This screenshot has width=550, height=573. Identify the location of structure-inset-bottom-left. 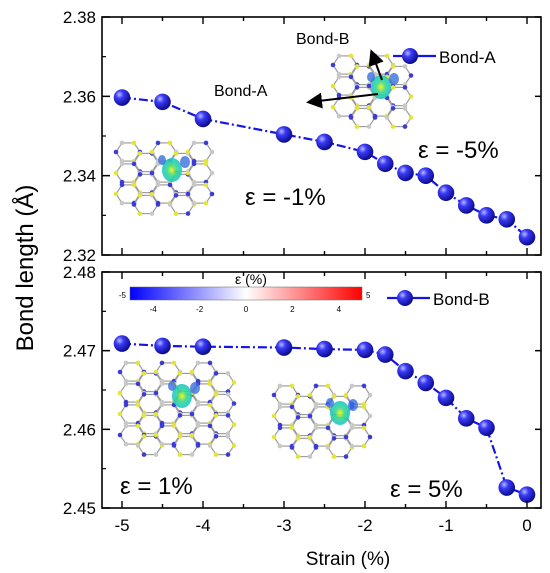
(177, 408).